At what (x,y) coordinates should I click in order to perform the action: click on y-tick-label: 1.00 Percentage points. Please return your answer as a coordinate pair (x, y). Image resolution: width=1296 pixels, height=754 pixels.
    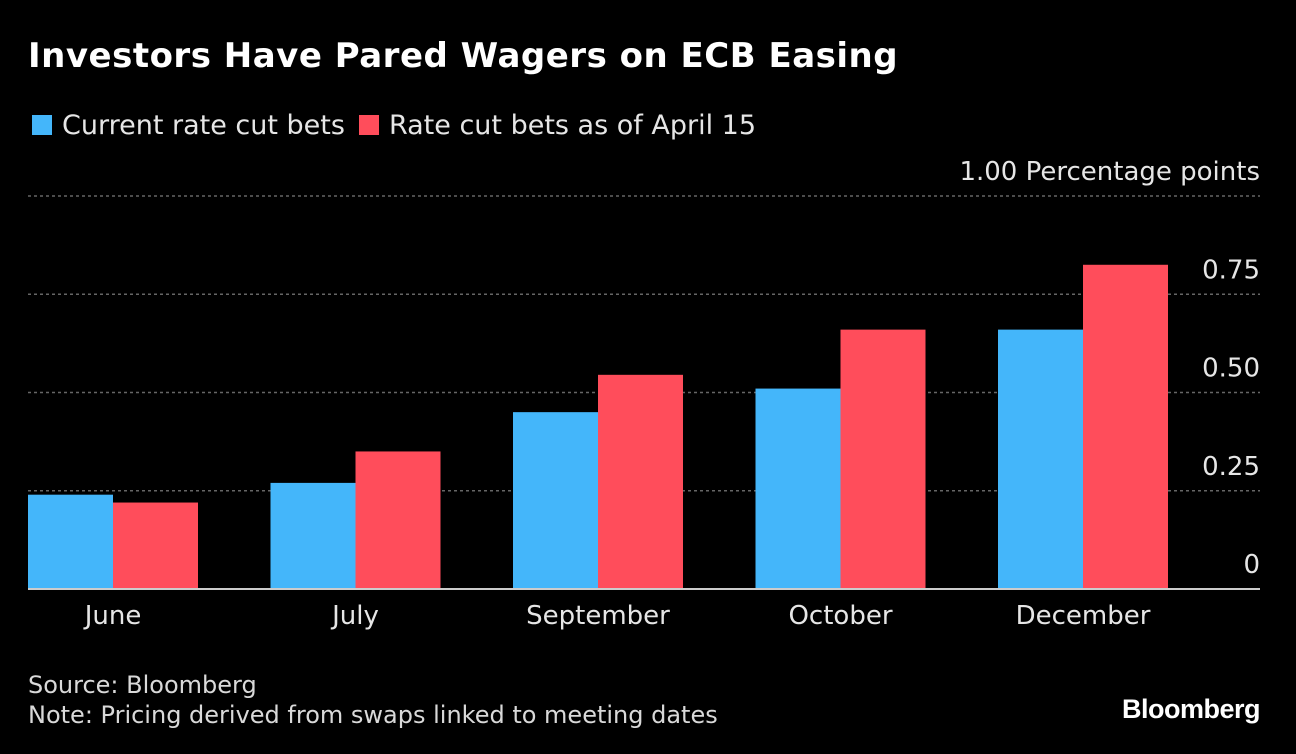
    Looking at the image, I should click on (1109, 172).